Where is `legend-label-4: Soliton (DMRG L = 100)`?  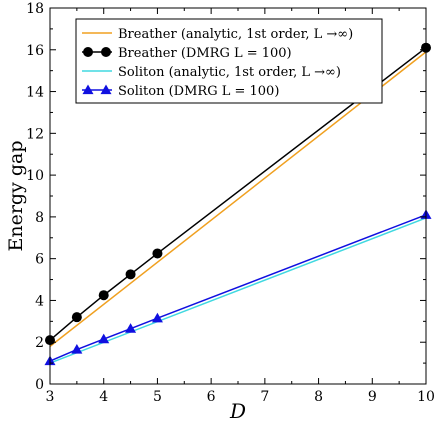
legend-label-4: Soliton (DMRG L = 100) is located at coordinates (198, 91).